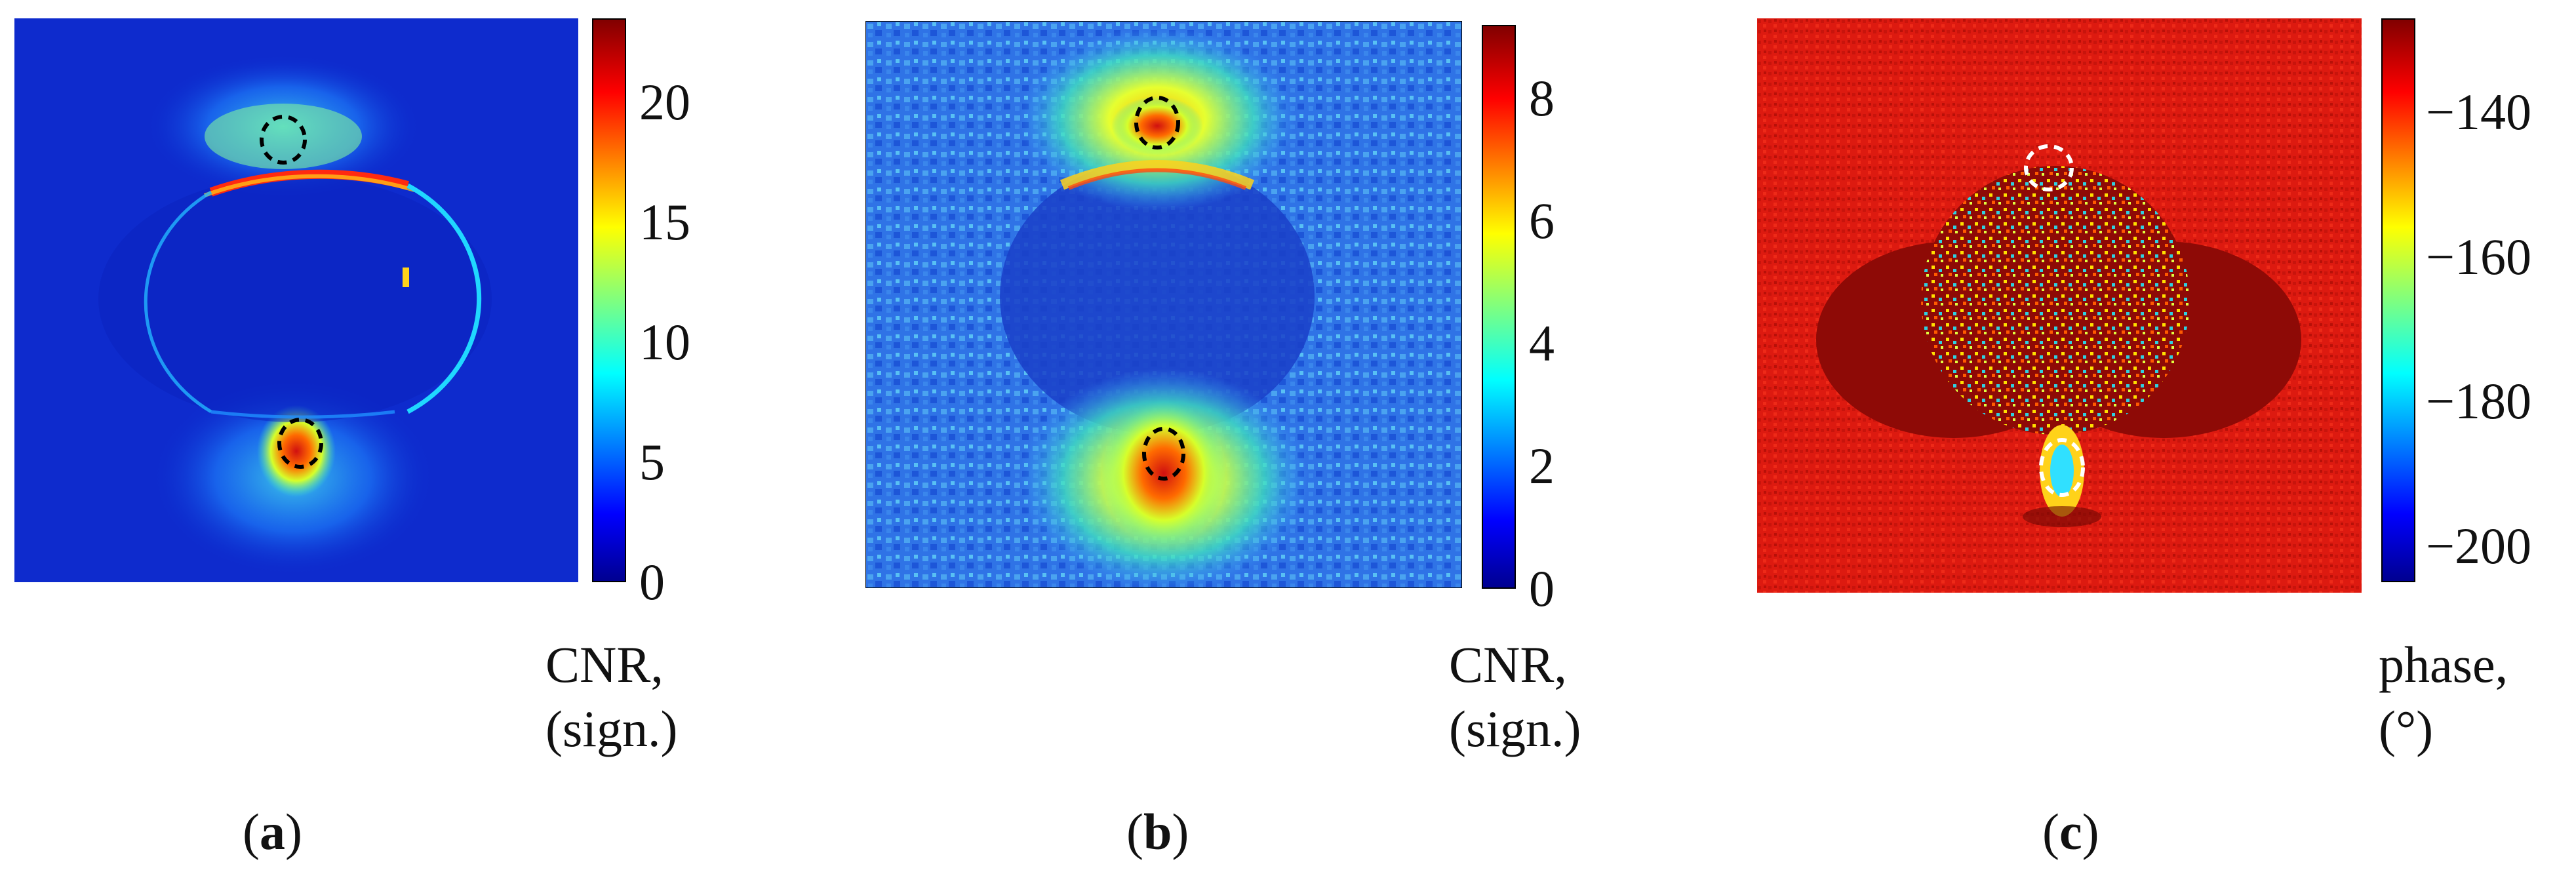 This screenshot has height=872, width=2576. What do you see at coordinates (1542, 221) in the screenshot?
I see `colorbar-b-tick-label: 6` at bounding box center [1542, 221].